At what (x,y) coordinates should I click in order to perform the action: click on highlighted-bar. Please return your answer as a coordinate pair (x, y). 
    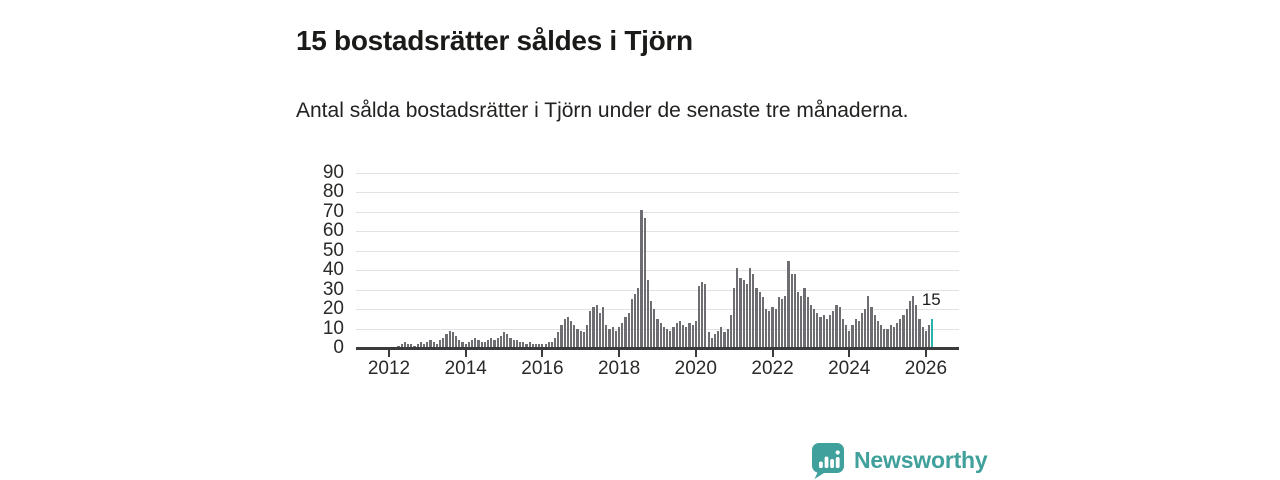
    Looking at the image, I should click on (932, 333).